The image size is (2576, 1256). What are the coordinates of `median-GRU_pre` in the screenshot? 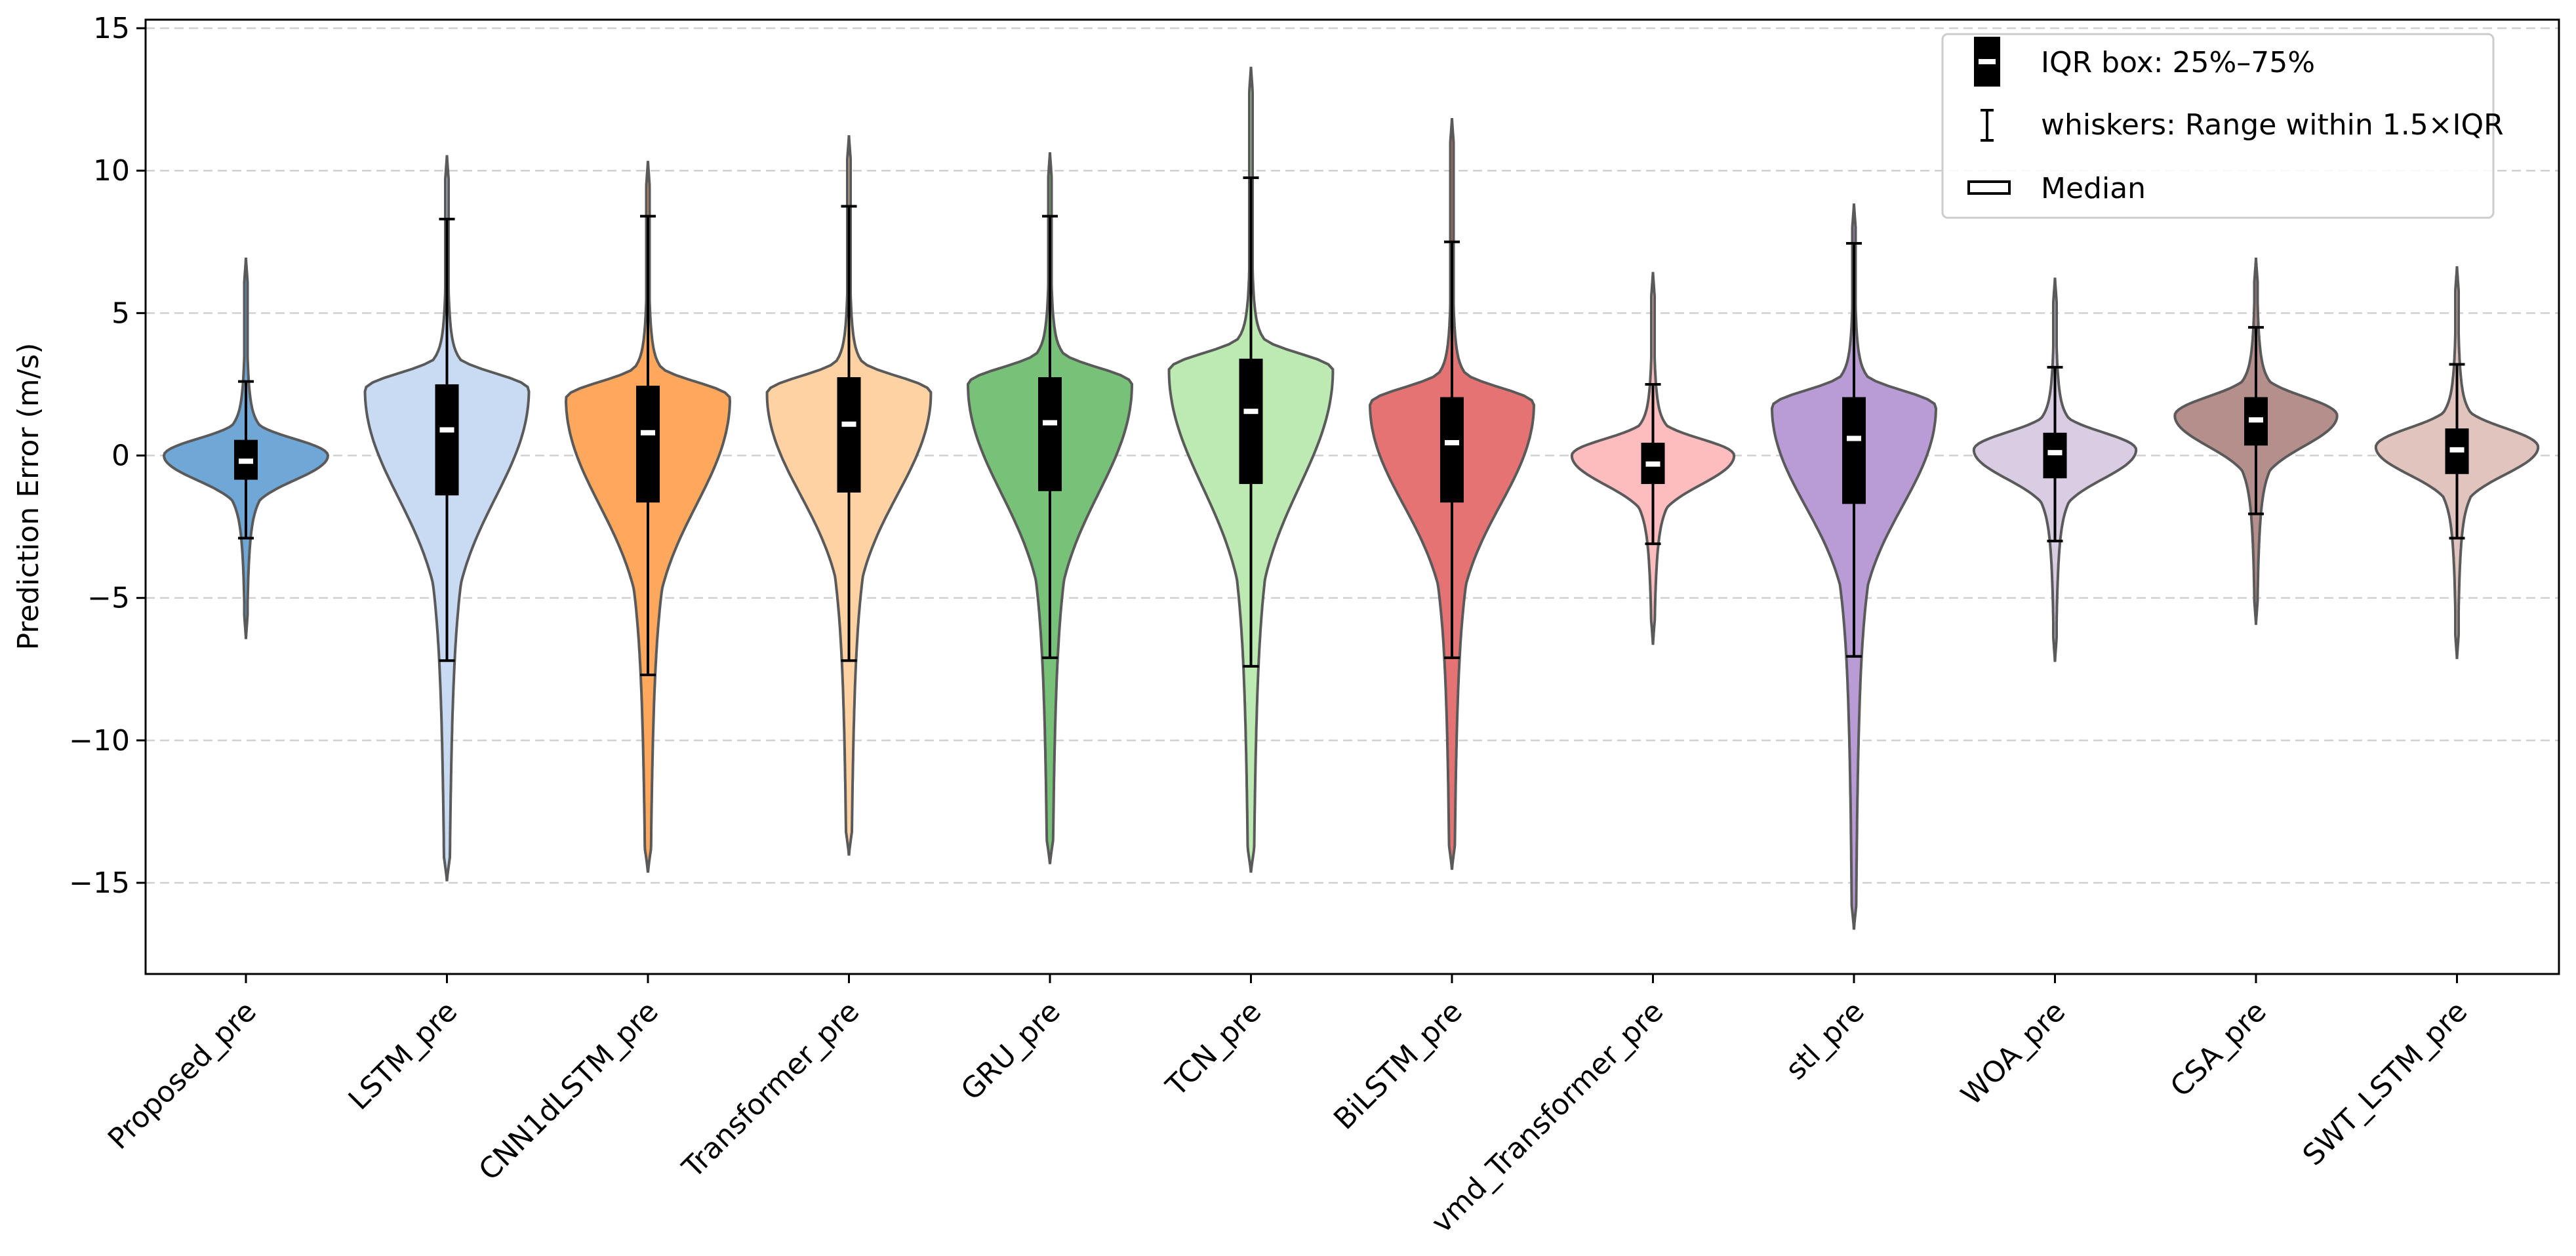 It's located at (1050, 423).